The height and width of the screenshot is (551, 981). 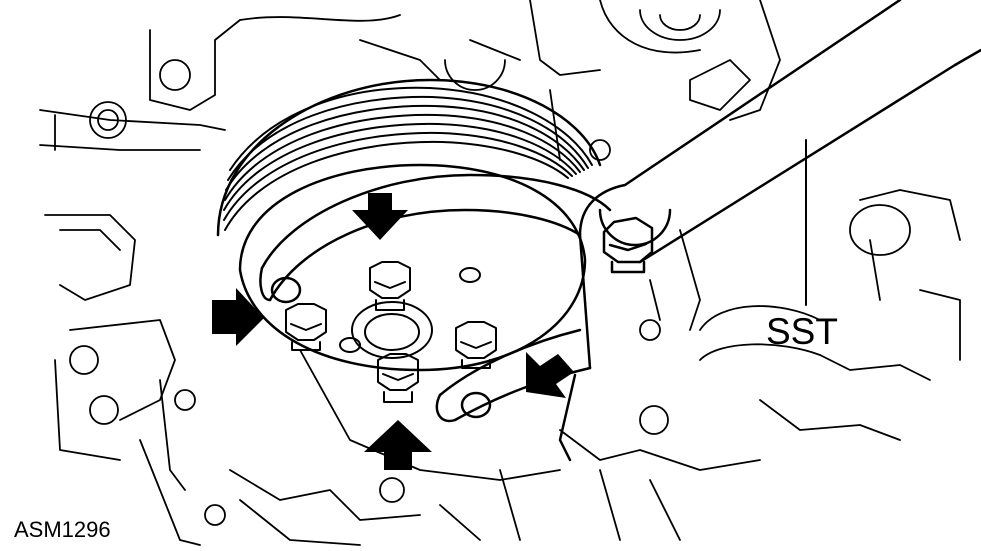 I want to click on figure-id: ASM1296, so click(x=62, y=529).